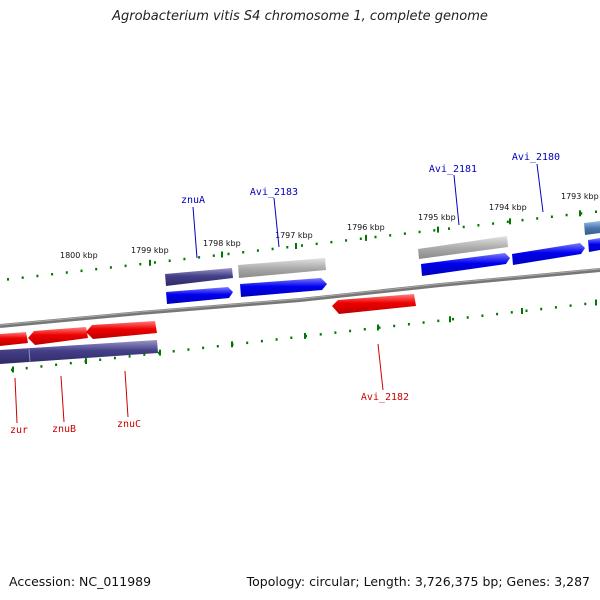  I want to click on gene-label-zur: zur, so click(19, 430).